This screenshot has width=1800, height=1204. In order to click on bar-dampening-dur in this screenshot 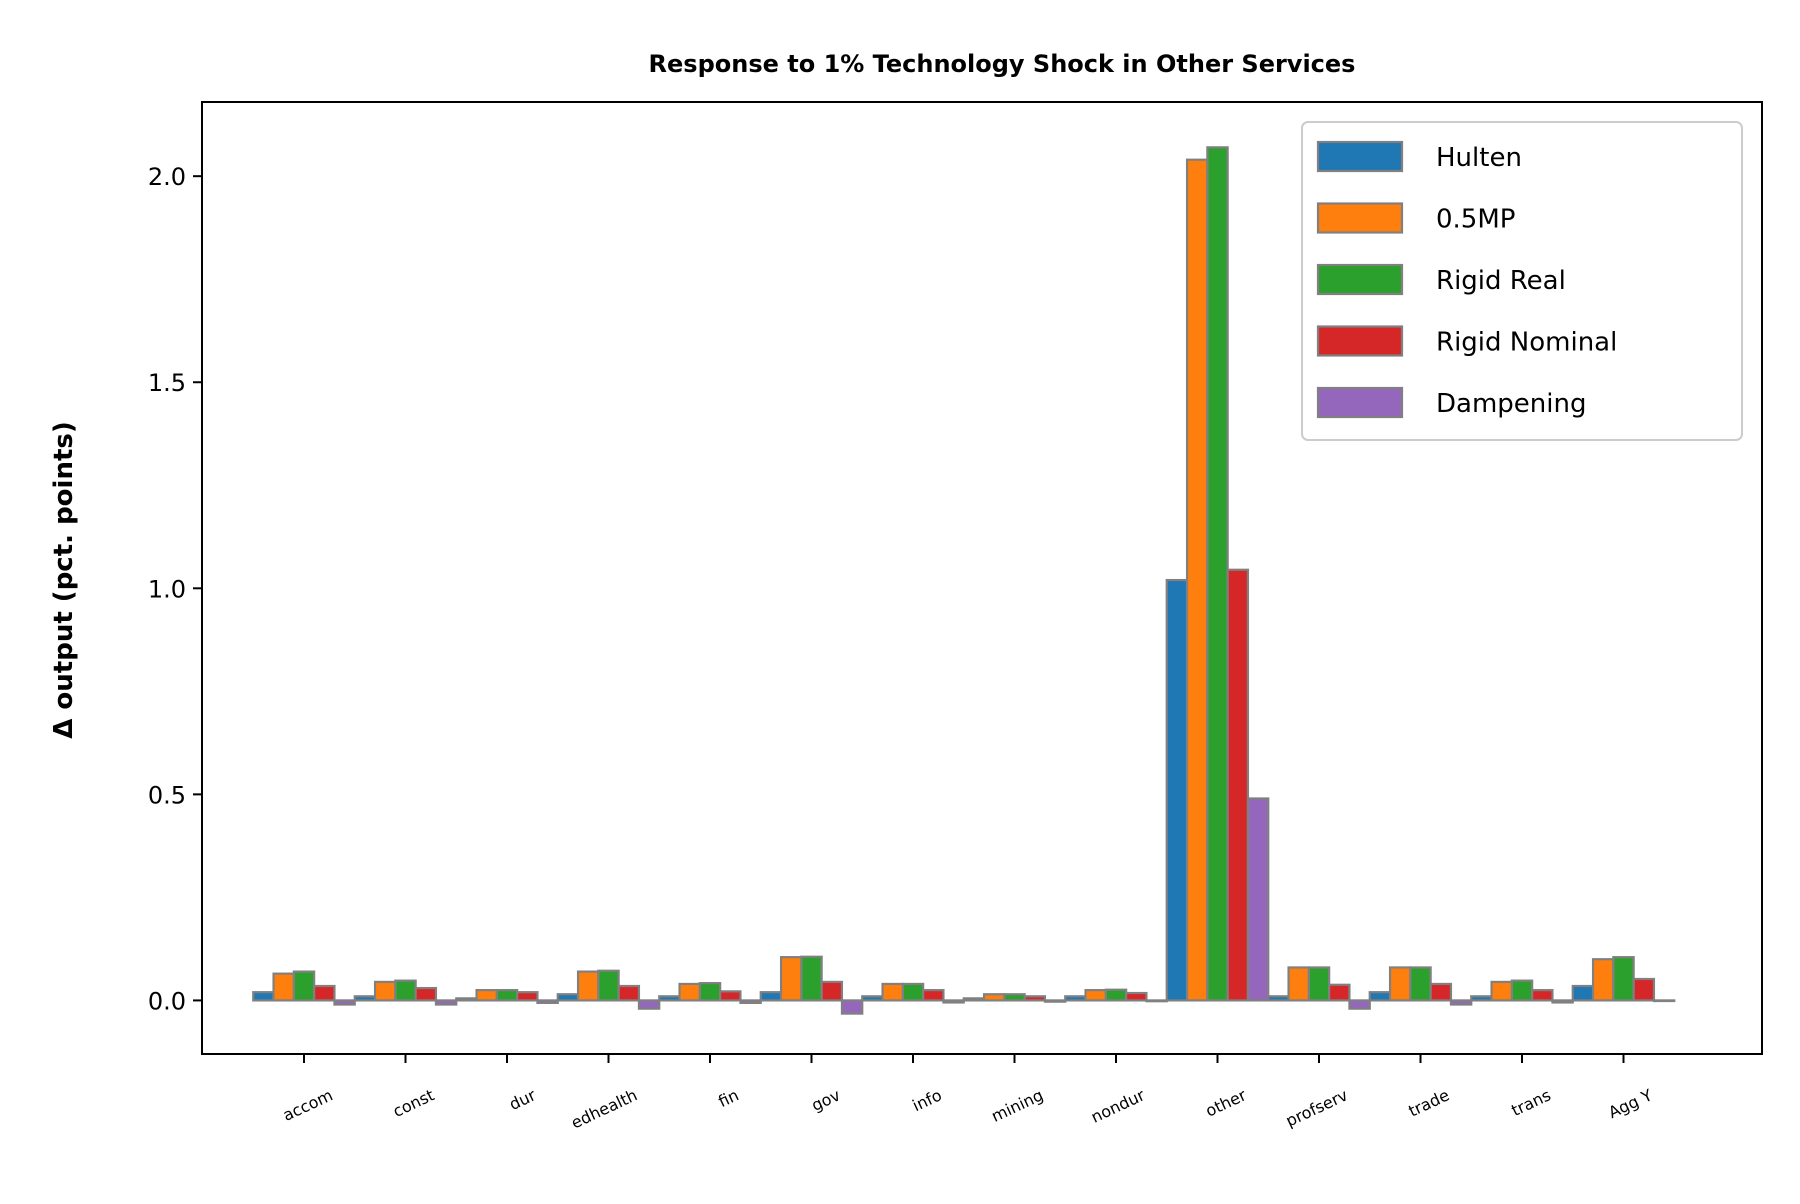, I will do `click(547, 1001)`.